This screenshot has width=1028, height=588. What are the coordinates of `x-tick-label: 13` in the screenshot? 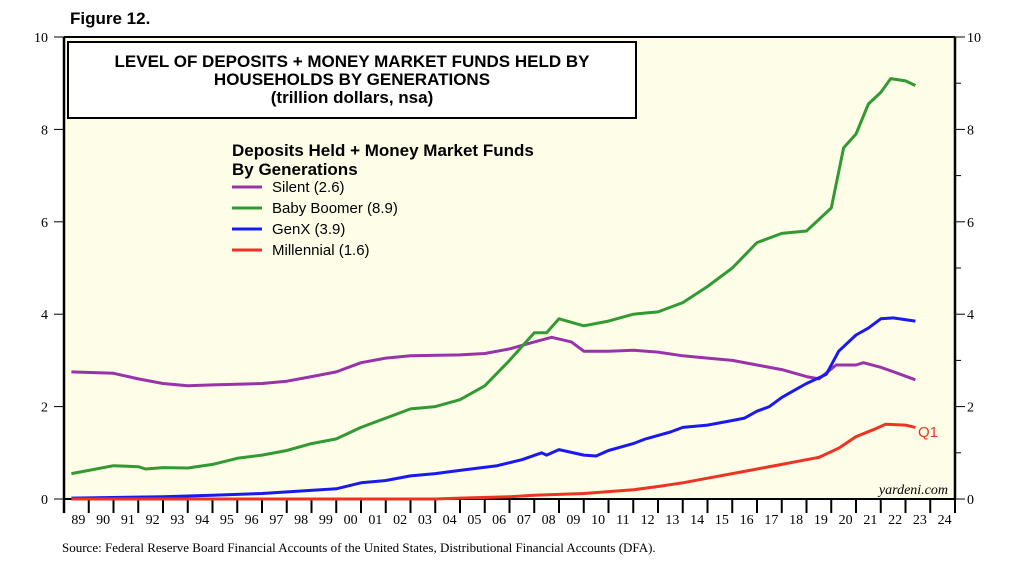 It's located at (672, 520).